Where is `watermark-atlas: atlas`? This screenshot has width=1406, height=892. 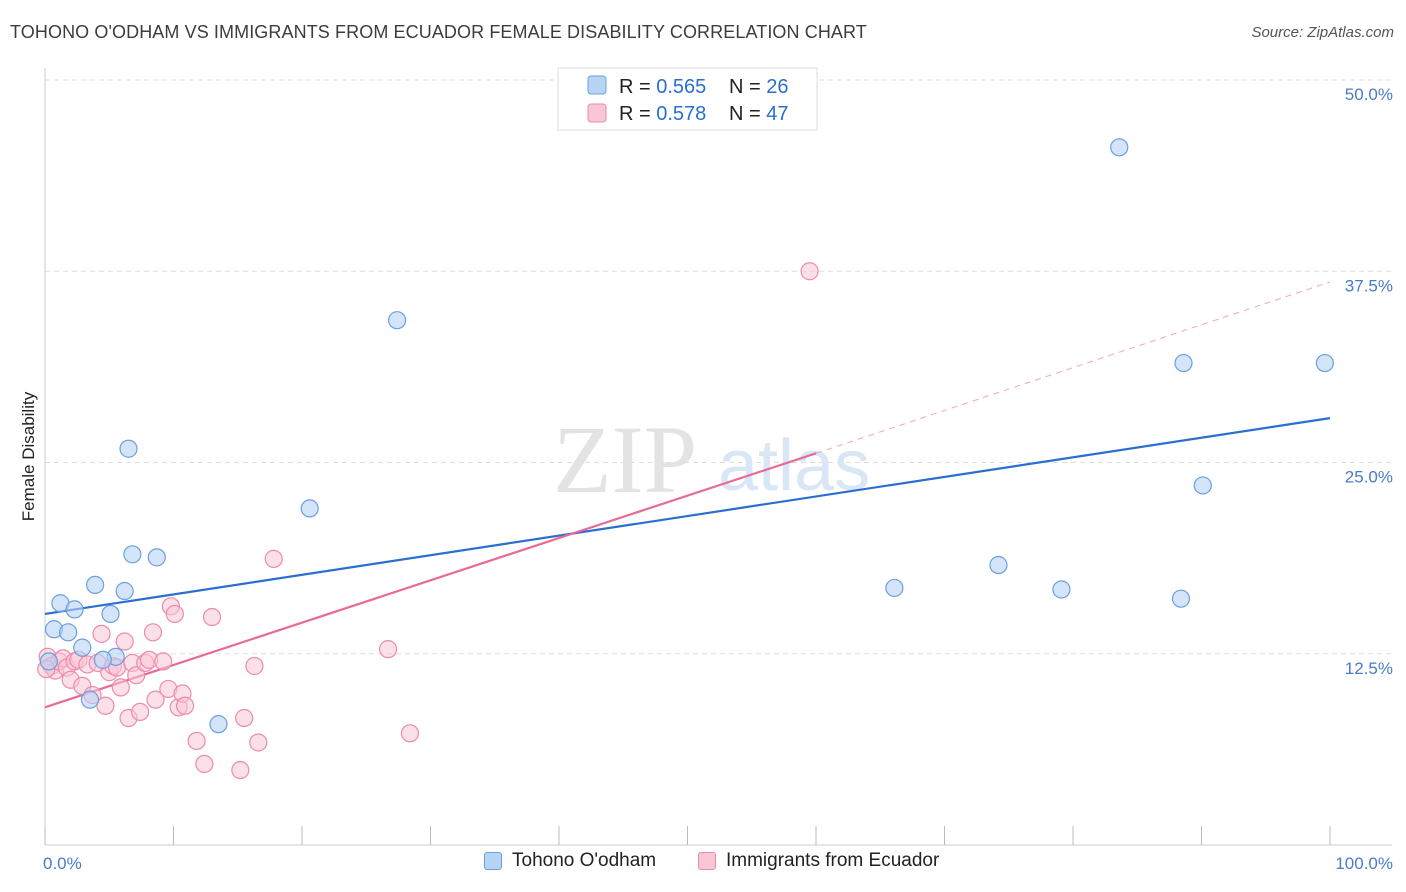
watermark-atlas: atlas is located at coordinates (794, 466).